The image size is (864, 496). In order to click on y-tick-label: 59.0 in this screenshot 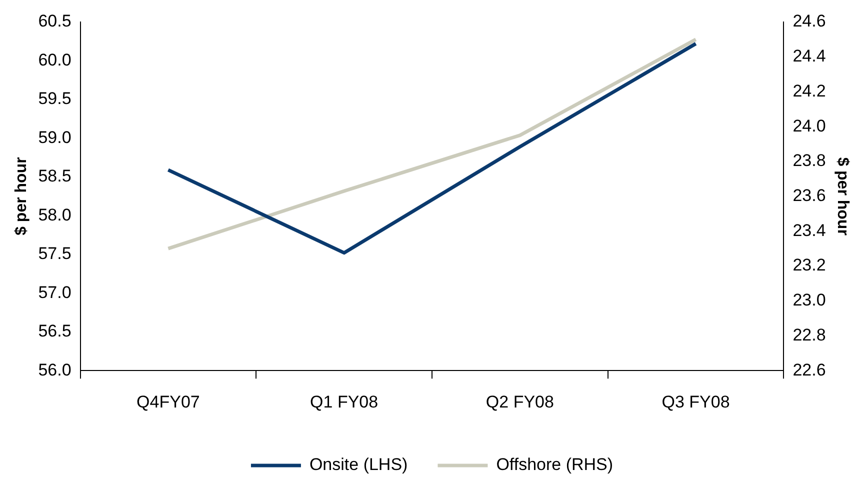, I will do `click(55, 137)`.